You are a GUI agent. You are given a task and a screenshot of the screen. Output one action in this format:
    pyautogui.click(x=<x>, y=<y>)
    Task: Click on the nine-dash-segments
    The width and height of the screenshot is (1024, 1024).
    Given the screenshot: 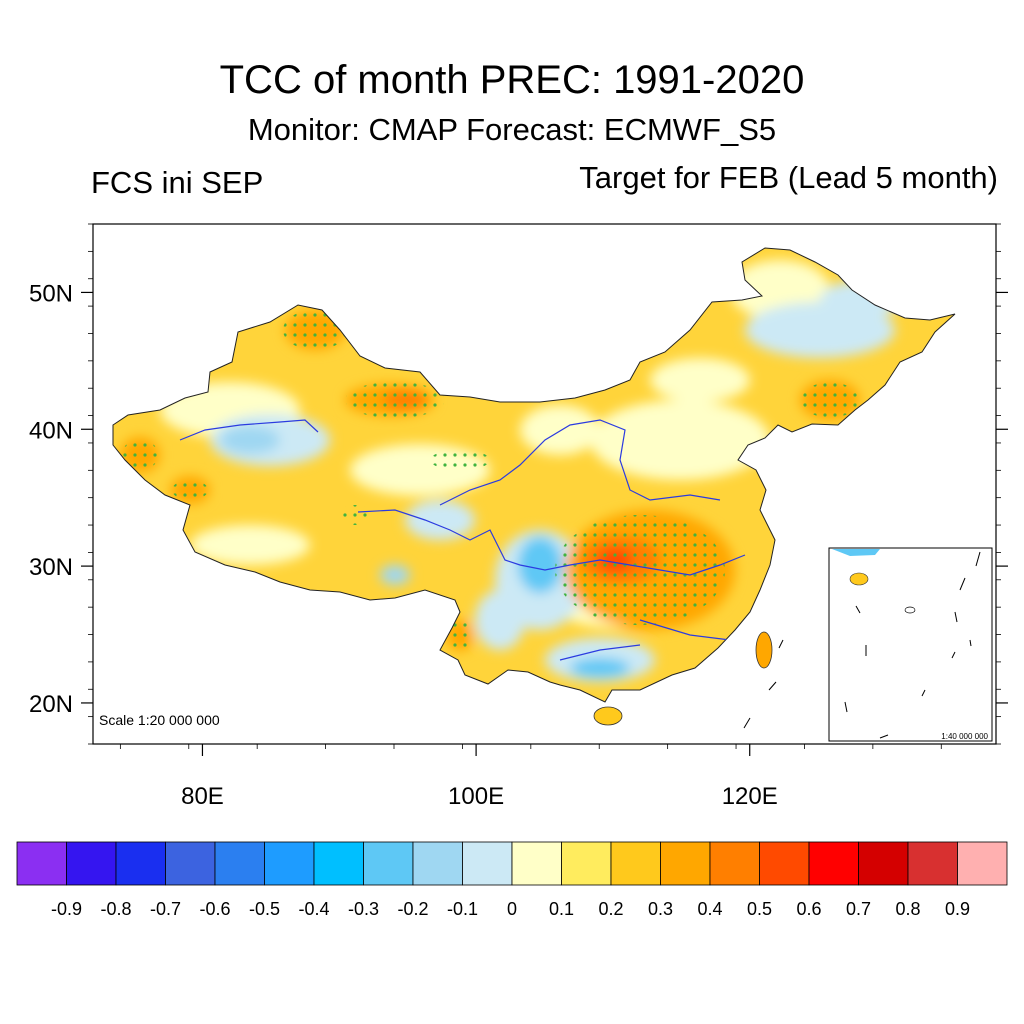 What is the action you would take?
    pyautogui.click(x=763, y=684)
    